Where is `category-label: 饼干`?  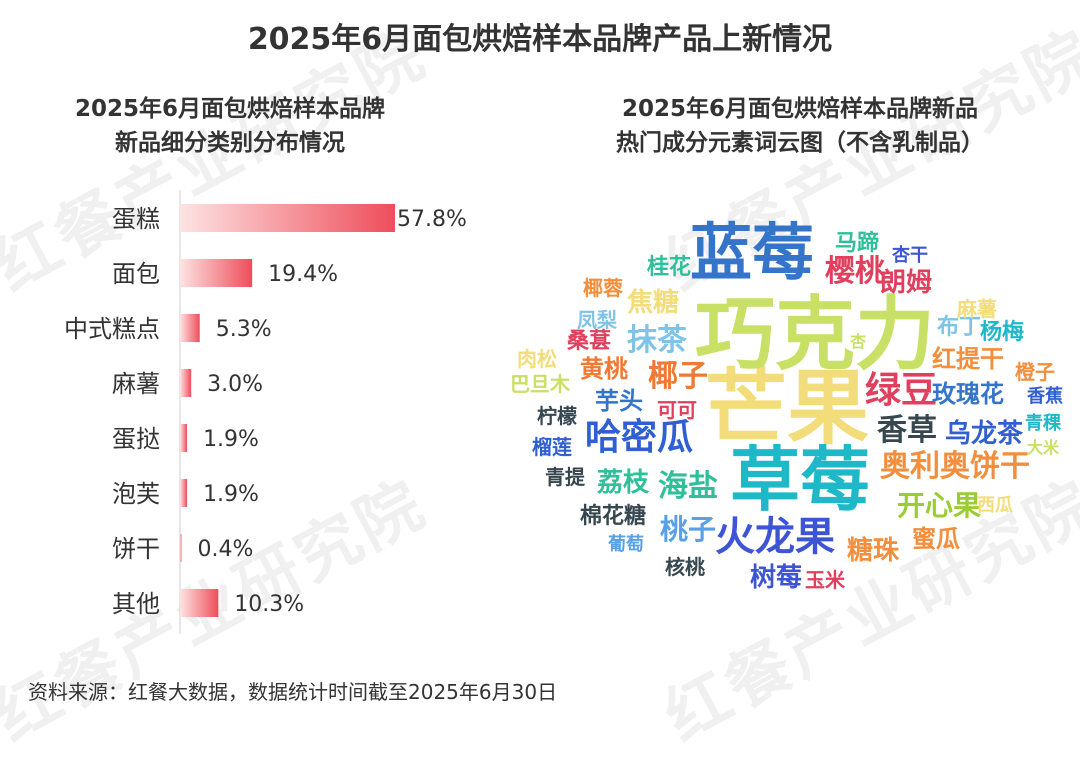 category-label: 饼干 is located at coordinates (136, 549).